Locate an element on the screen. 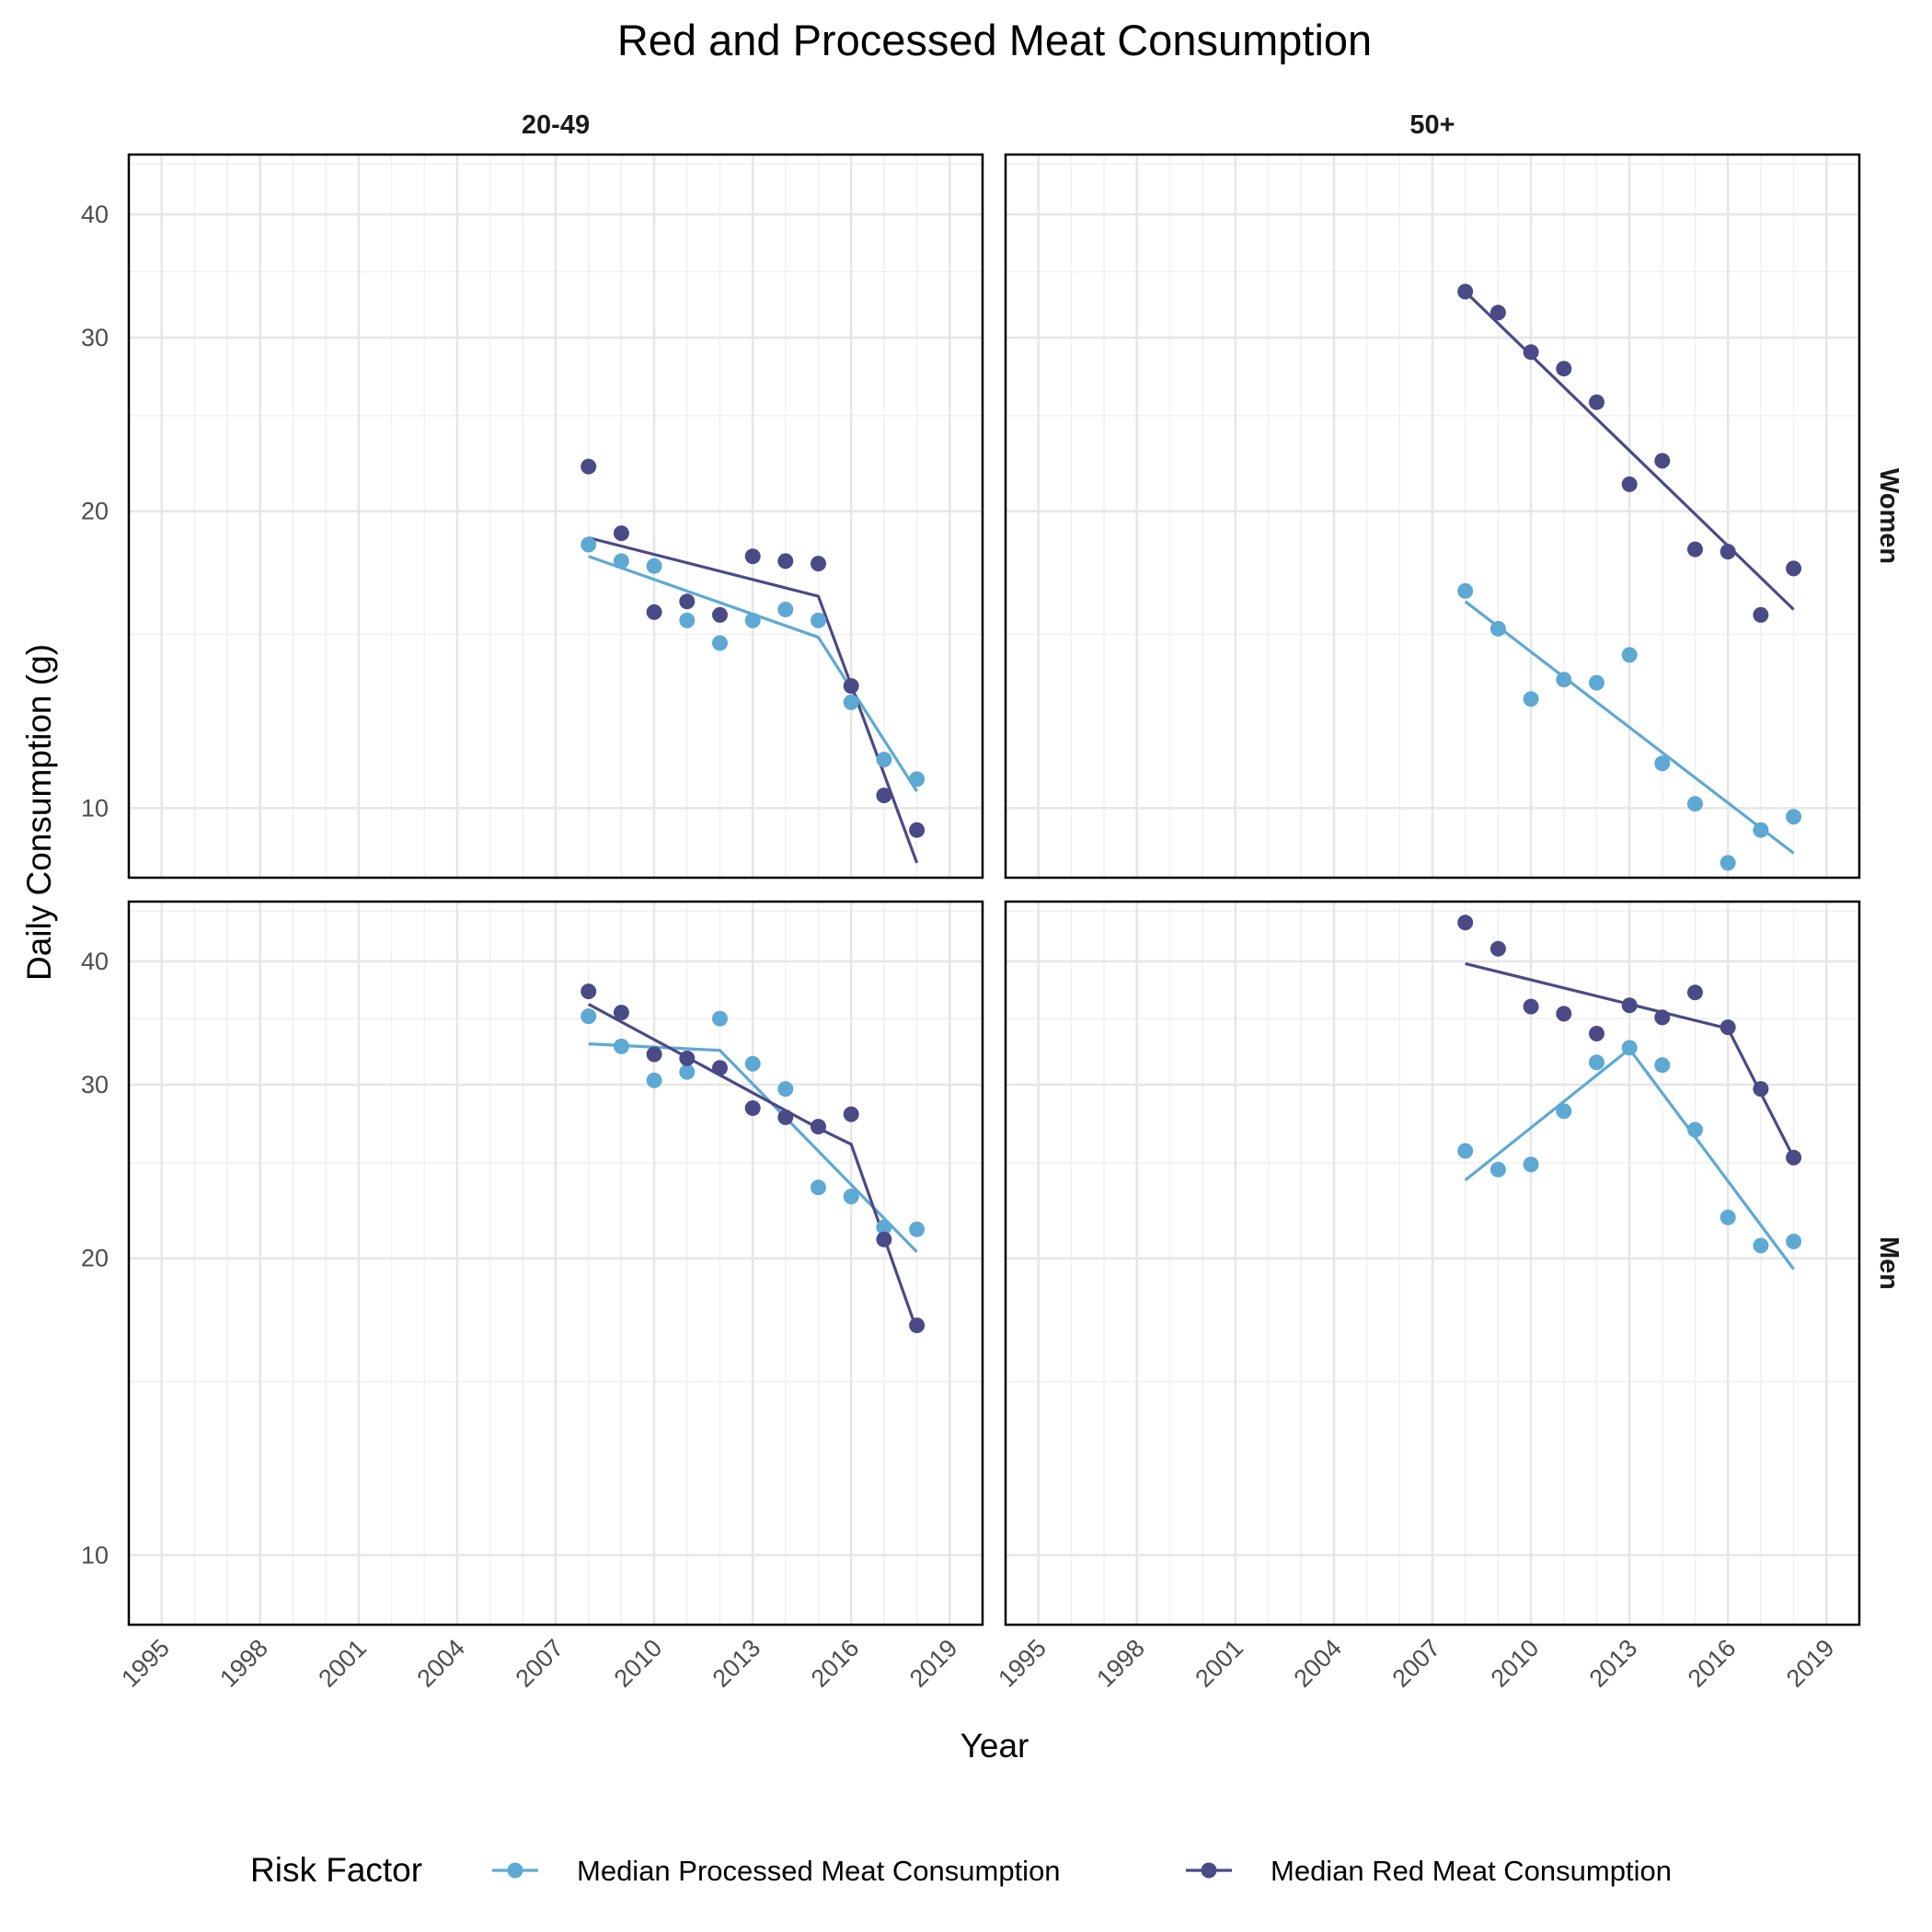 This screenshot has height=1932, width=1932. y-axis-label: Daily Consumption (g) is located at coordinates (39, 812).